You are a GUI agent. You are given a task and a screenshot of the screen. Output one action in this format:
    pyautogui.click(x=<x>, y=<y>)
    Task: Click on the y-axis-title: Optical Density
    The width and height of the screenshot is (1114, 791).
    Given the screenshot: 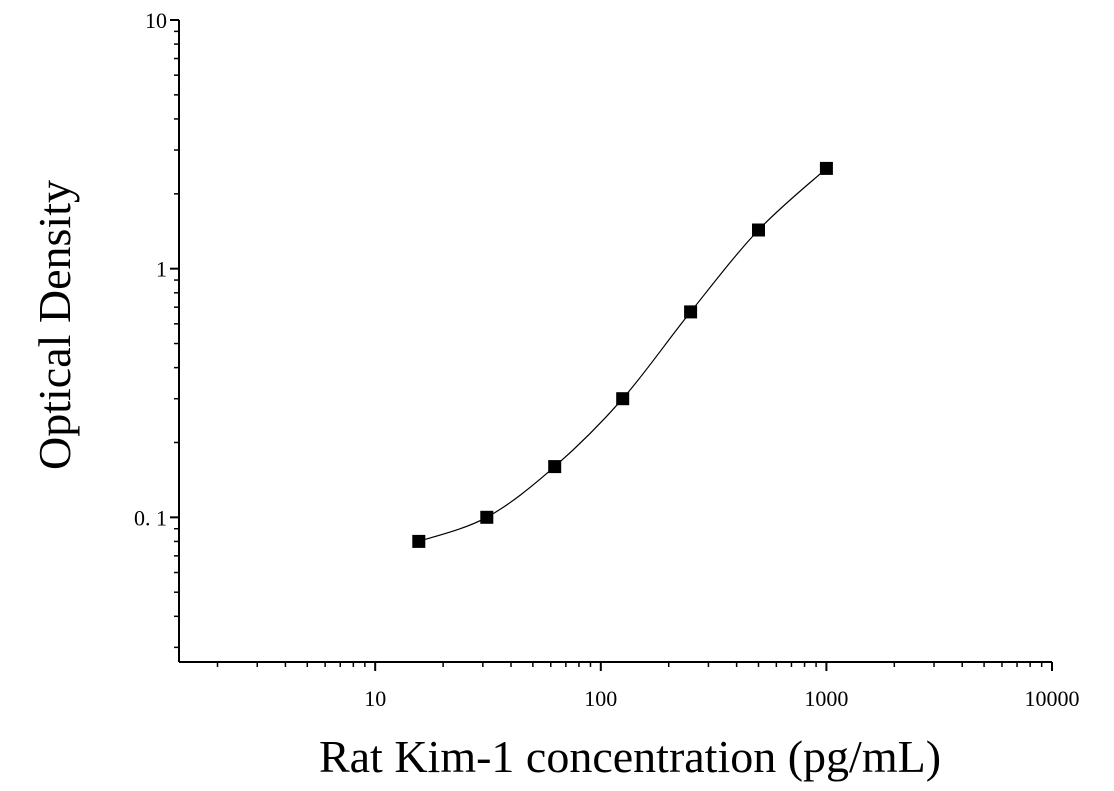 What is the action you would take?
    pyautogui.click(x=54, y=325)
    